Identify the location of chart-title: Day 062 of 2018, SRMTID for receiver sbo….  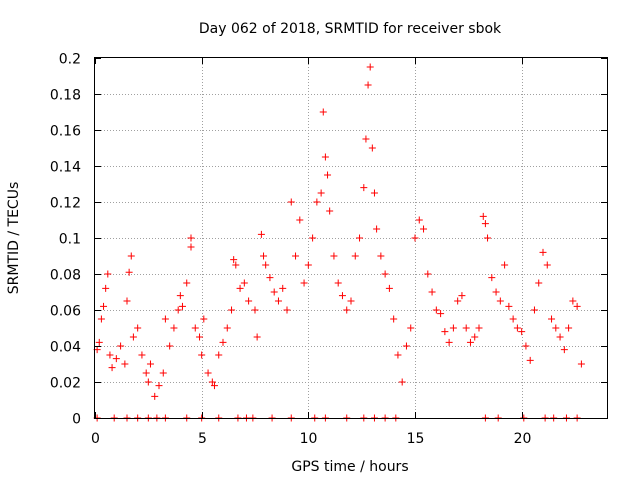
(350, 29).